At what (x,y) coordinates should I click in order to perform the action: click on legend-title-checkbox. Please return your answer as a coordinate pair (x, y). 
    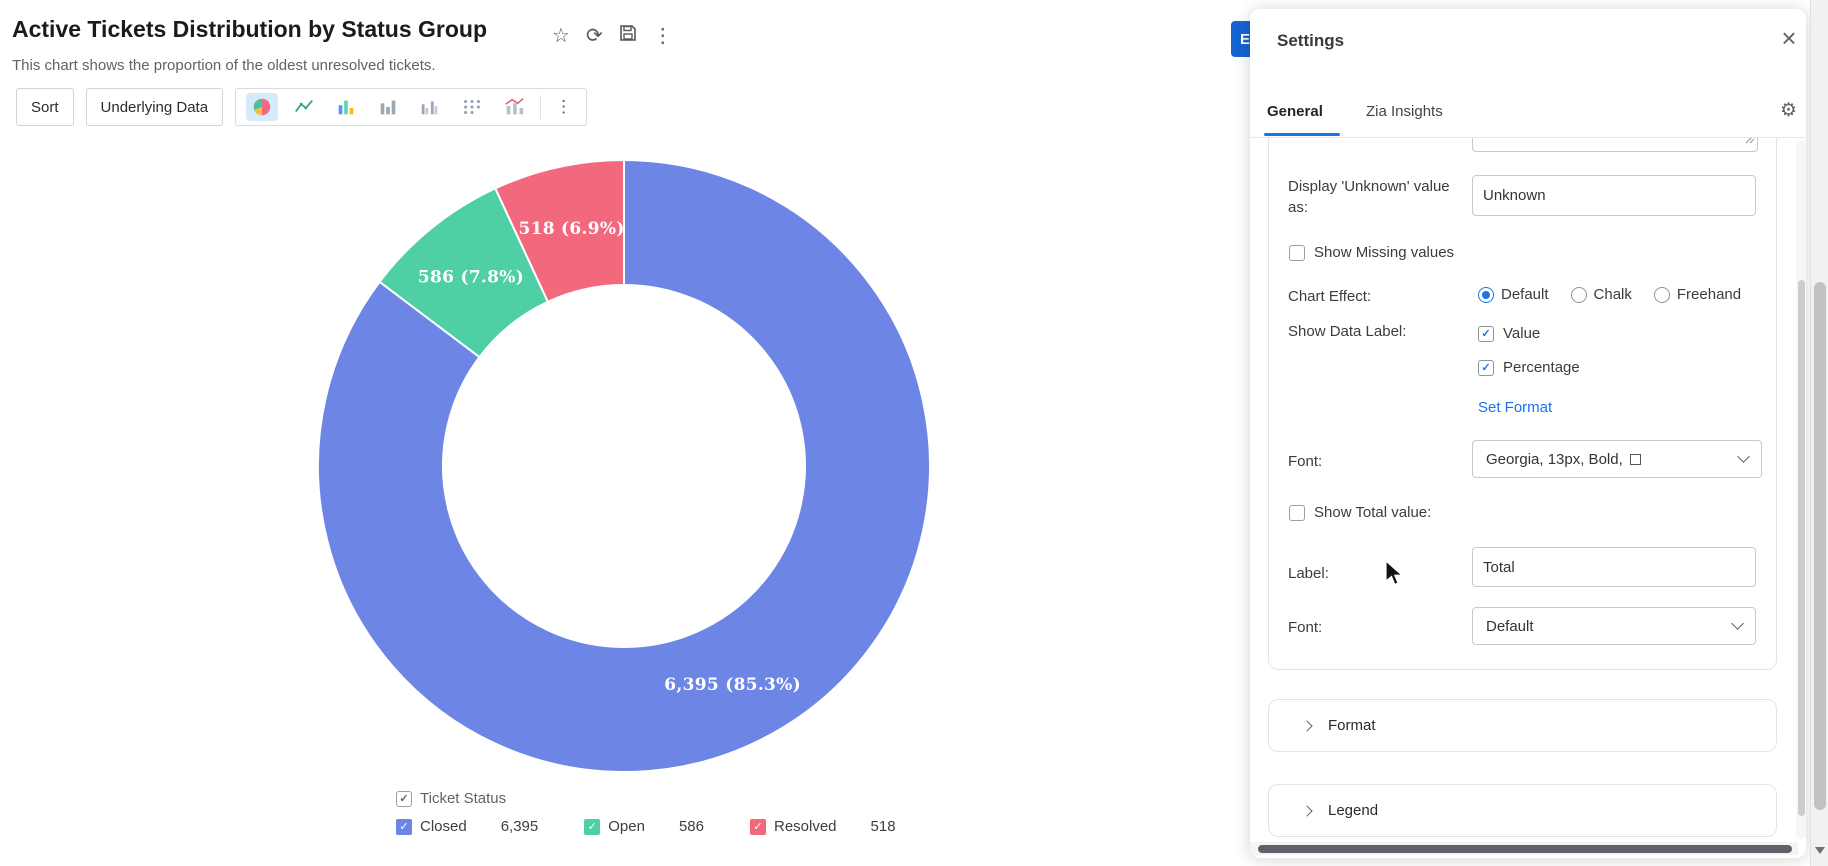
    Looking at the image, I should click on (404, 798).